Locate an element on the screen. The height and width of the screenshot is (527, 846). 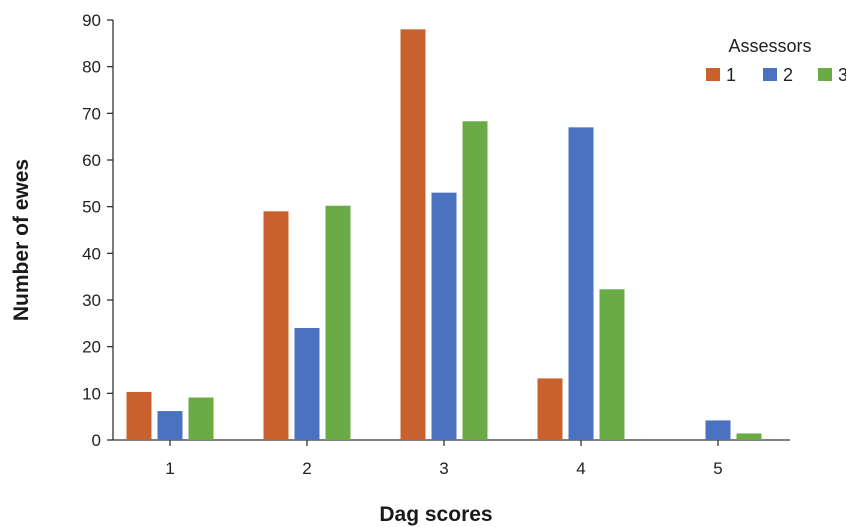
x-tick-label: 3 is located at coordinates (443, 468).